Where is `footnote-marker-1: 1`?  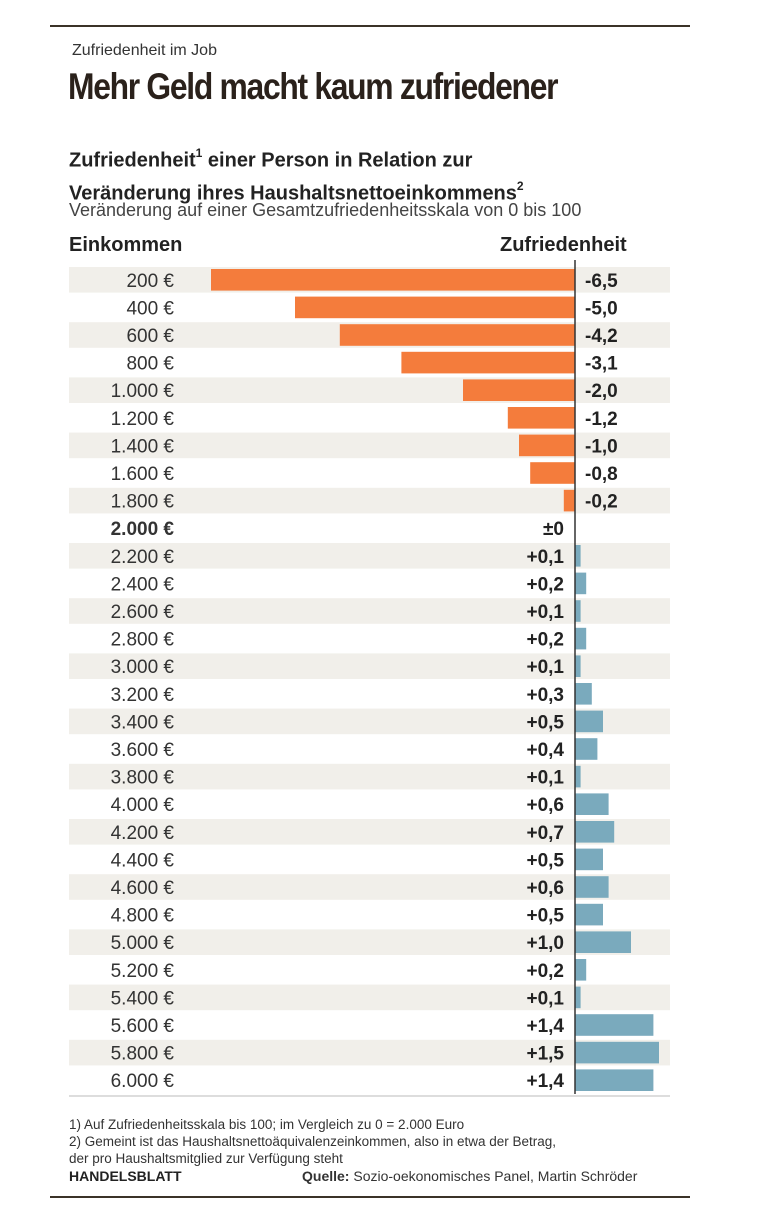
footnote-marker-1: 1 is located at coordinates (199, 153).